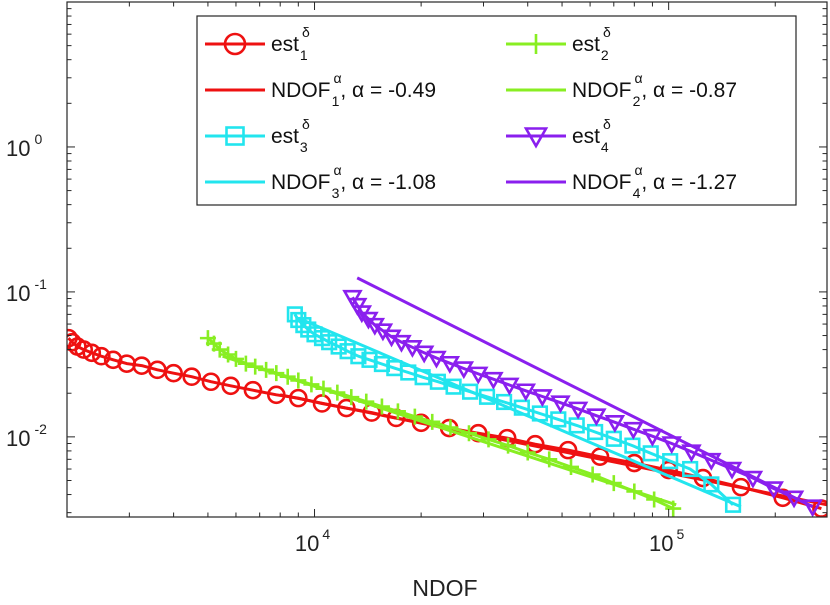  I want to click on y-tick-label-2: 10 -1, so click(26, 291).